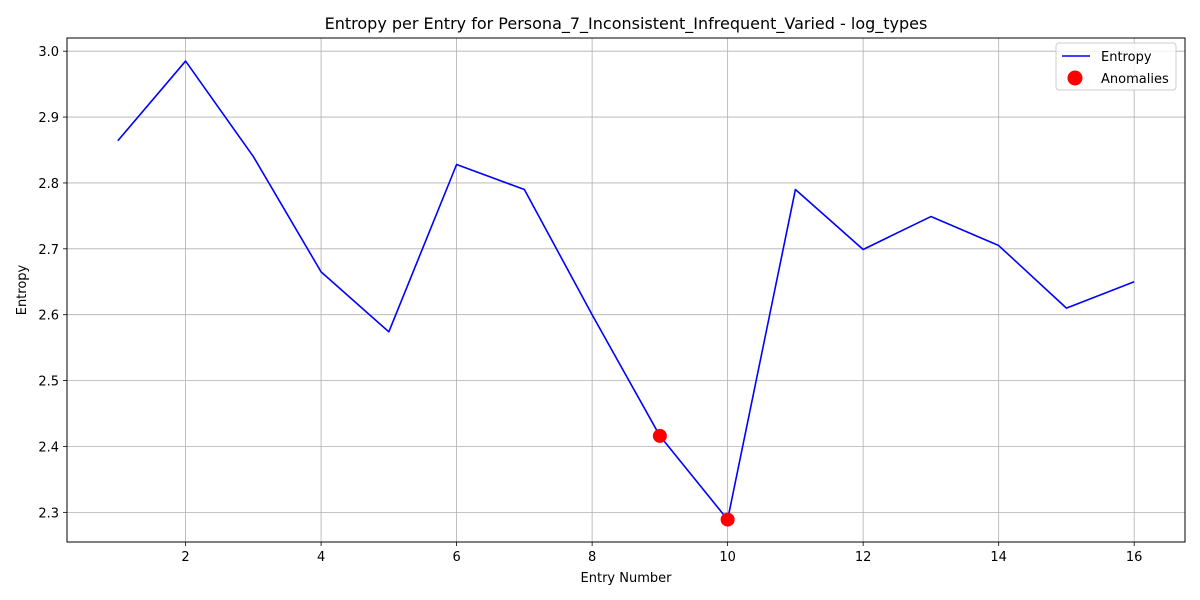 The height and width of the screenshot is (600, 1200). I want to click on legend: Entropy Anomalies, so click(1116, 66).